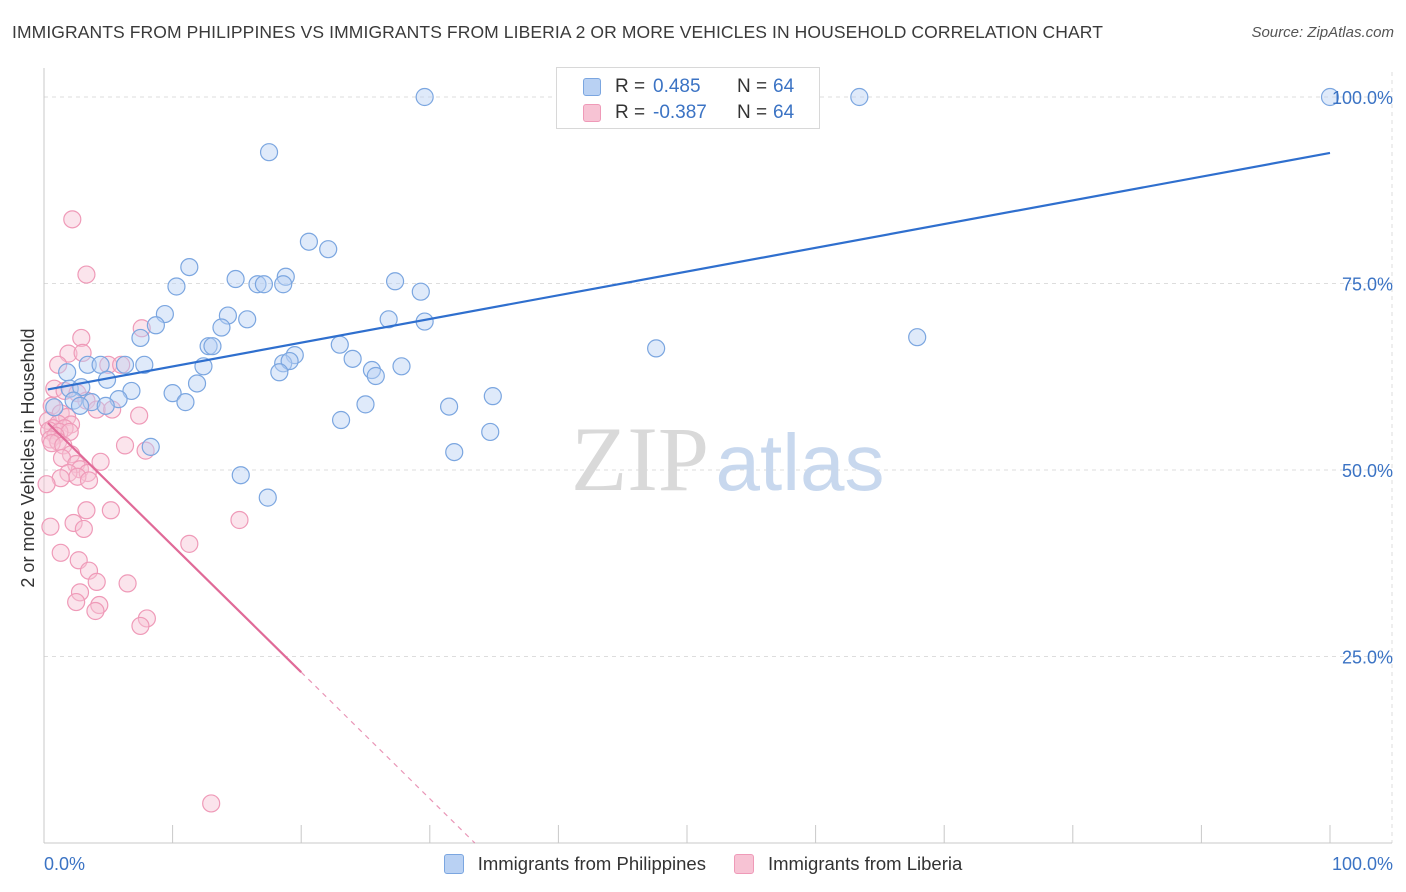 This screenshot has height=892, width=1406. I want to click on x-tick-label-min: 0.0%, so click(64, 864).